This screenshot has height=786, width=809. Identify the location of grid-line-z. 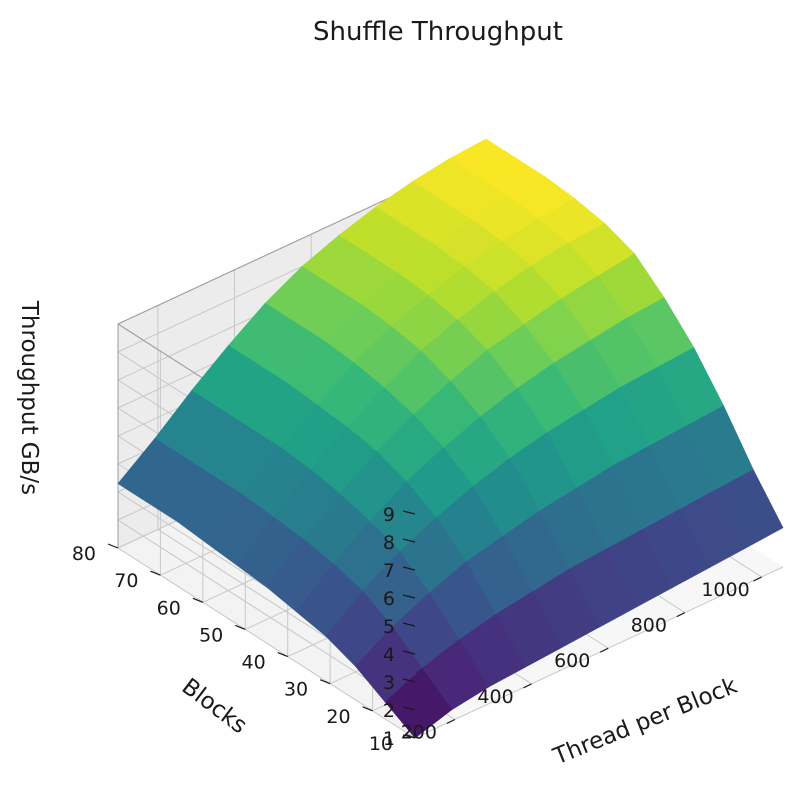
(266, 643).